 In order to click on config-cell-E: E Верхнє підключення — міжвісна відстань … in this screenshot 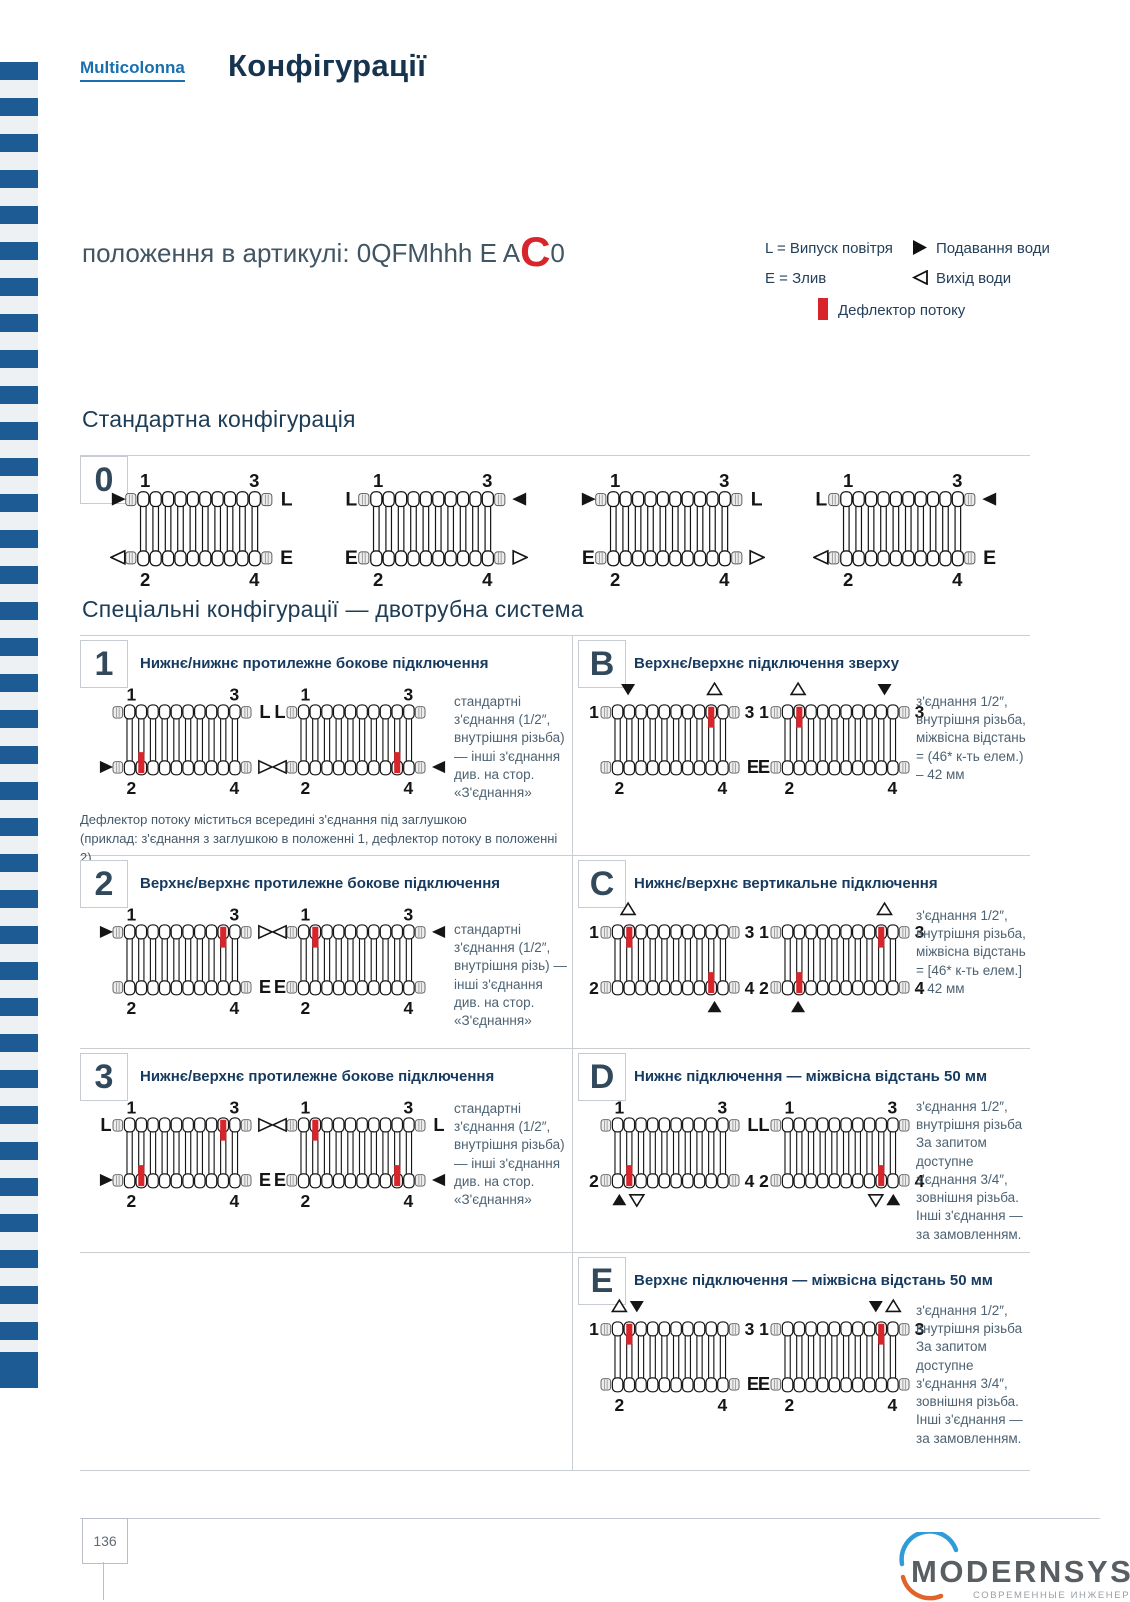, I will do `click(801, 1361)`.